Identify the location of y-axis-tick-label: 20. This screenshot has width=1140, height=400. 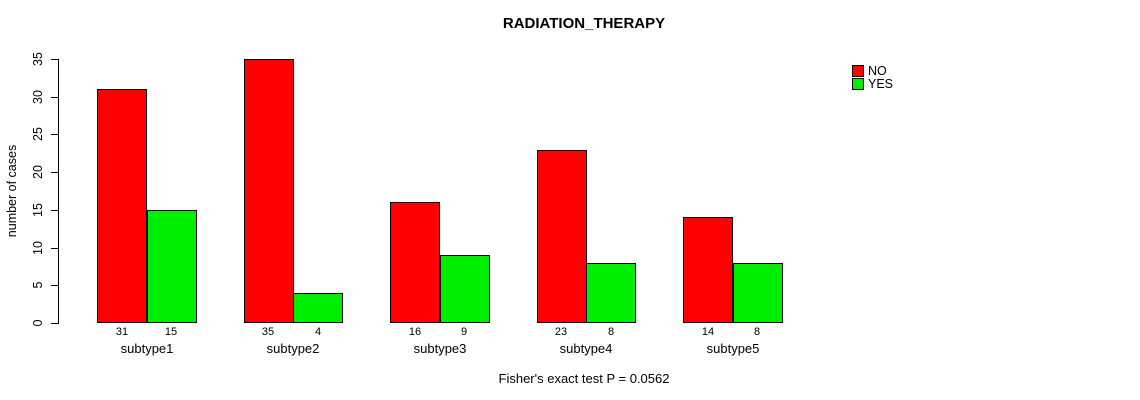
(38, 172).